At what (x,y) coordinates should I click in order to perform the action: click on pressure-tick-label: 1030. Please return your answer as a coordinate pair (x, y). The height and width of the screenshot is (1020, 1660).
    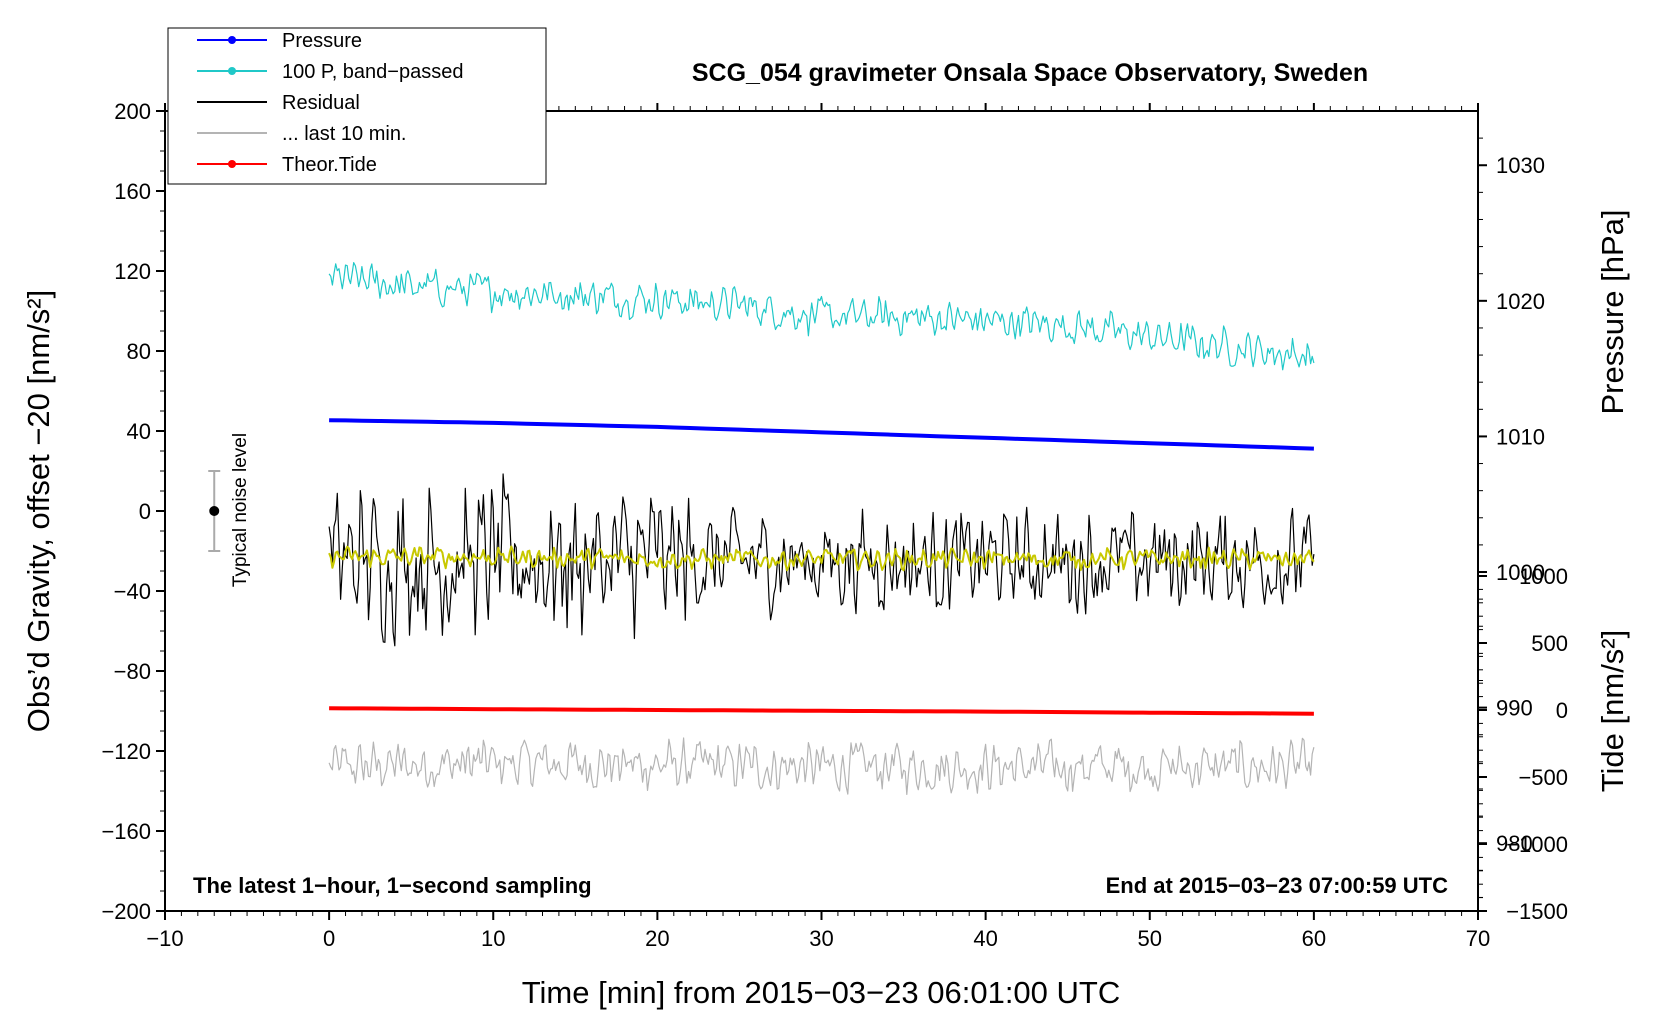
    Looking at the image, I should click on (1520, 165).